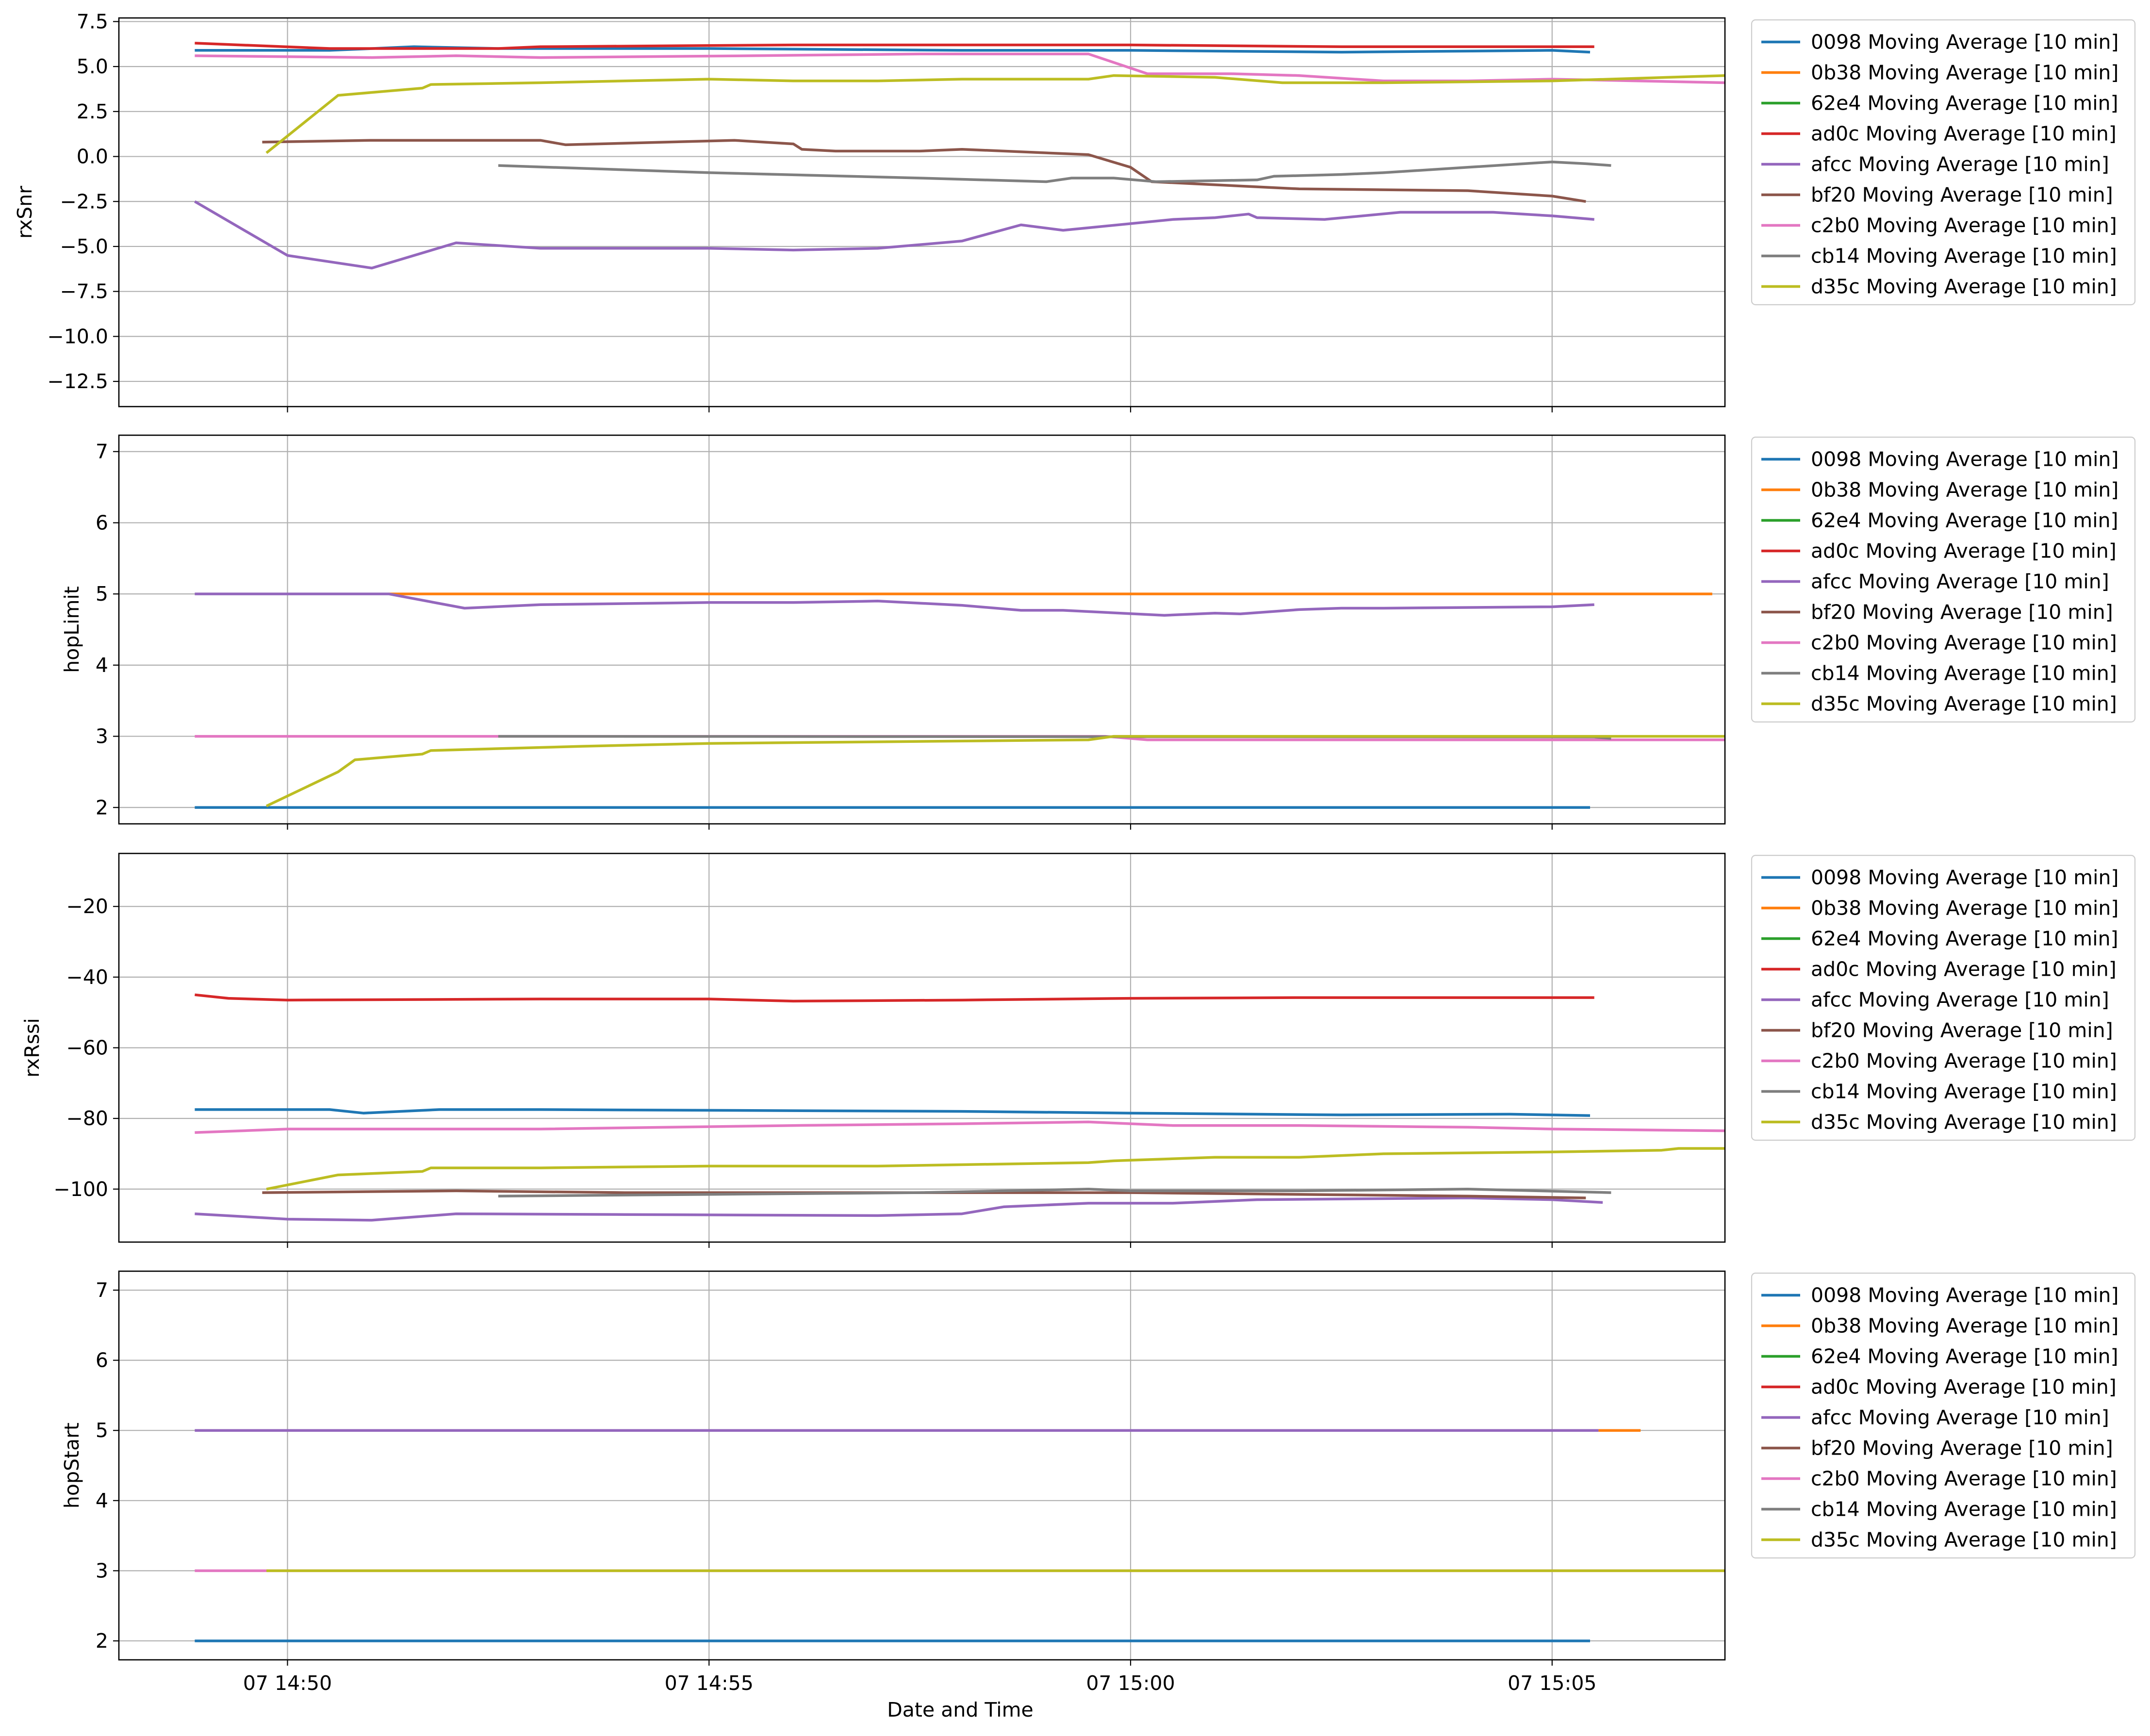 The height and width of the screenshot is (1736, 2150). What do you see at coordinates (77, 336) in the screenshot?
I see `y-tick-label: −10.0` at bounding box center [77, 336].